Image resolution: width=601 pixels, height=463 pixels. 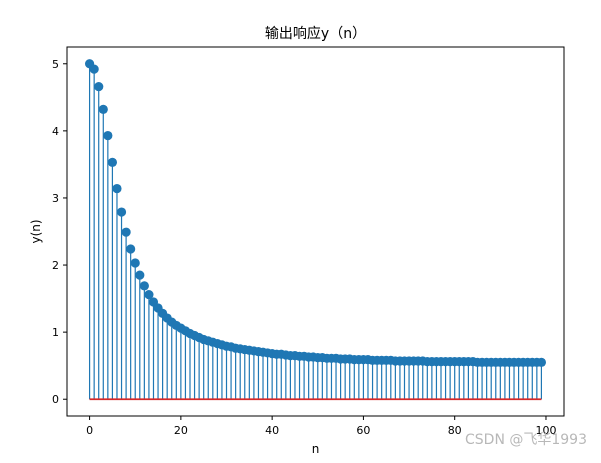 I want to click on chart-title: 输出响应y（n）, so click(x=315, y=33).